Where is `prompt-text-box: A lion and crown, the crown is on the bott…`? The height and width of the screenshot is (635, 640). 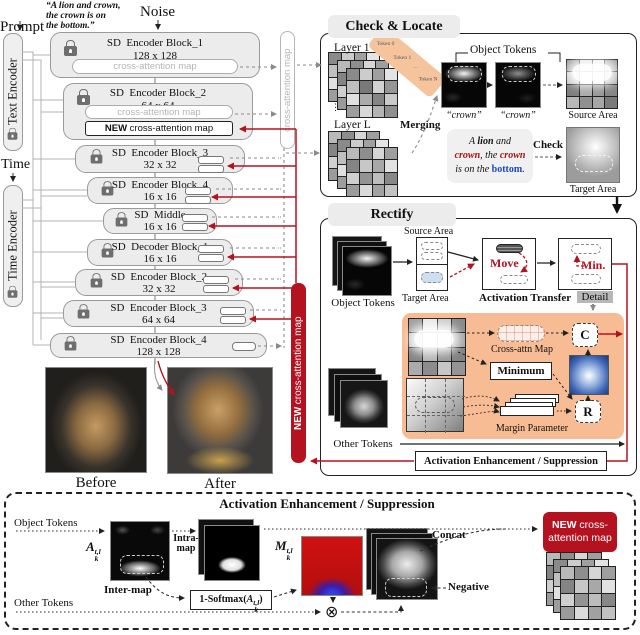
prompt-text-box: A lion and crown, the crown is on the bott… is located at coordinates (490, 156).